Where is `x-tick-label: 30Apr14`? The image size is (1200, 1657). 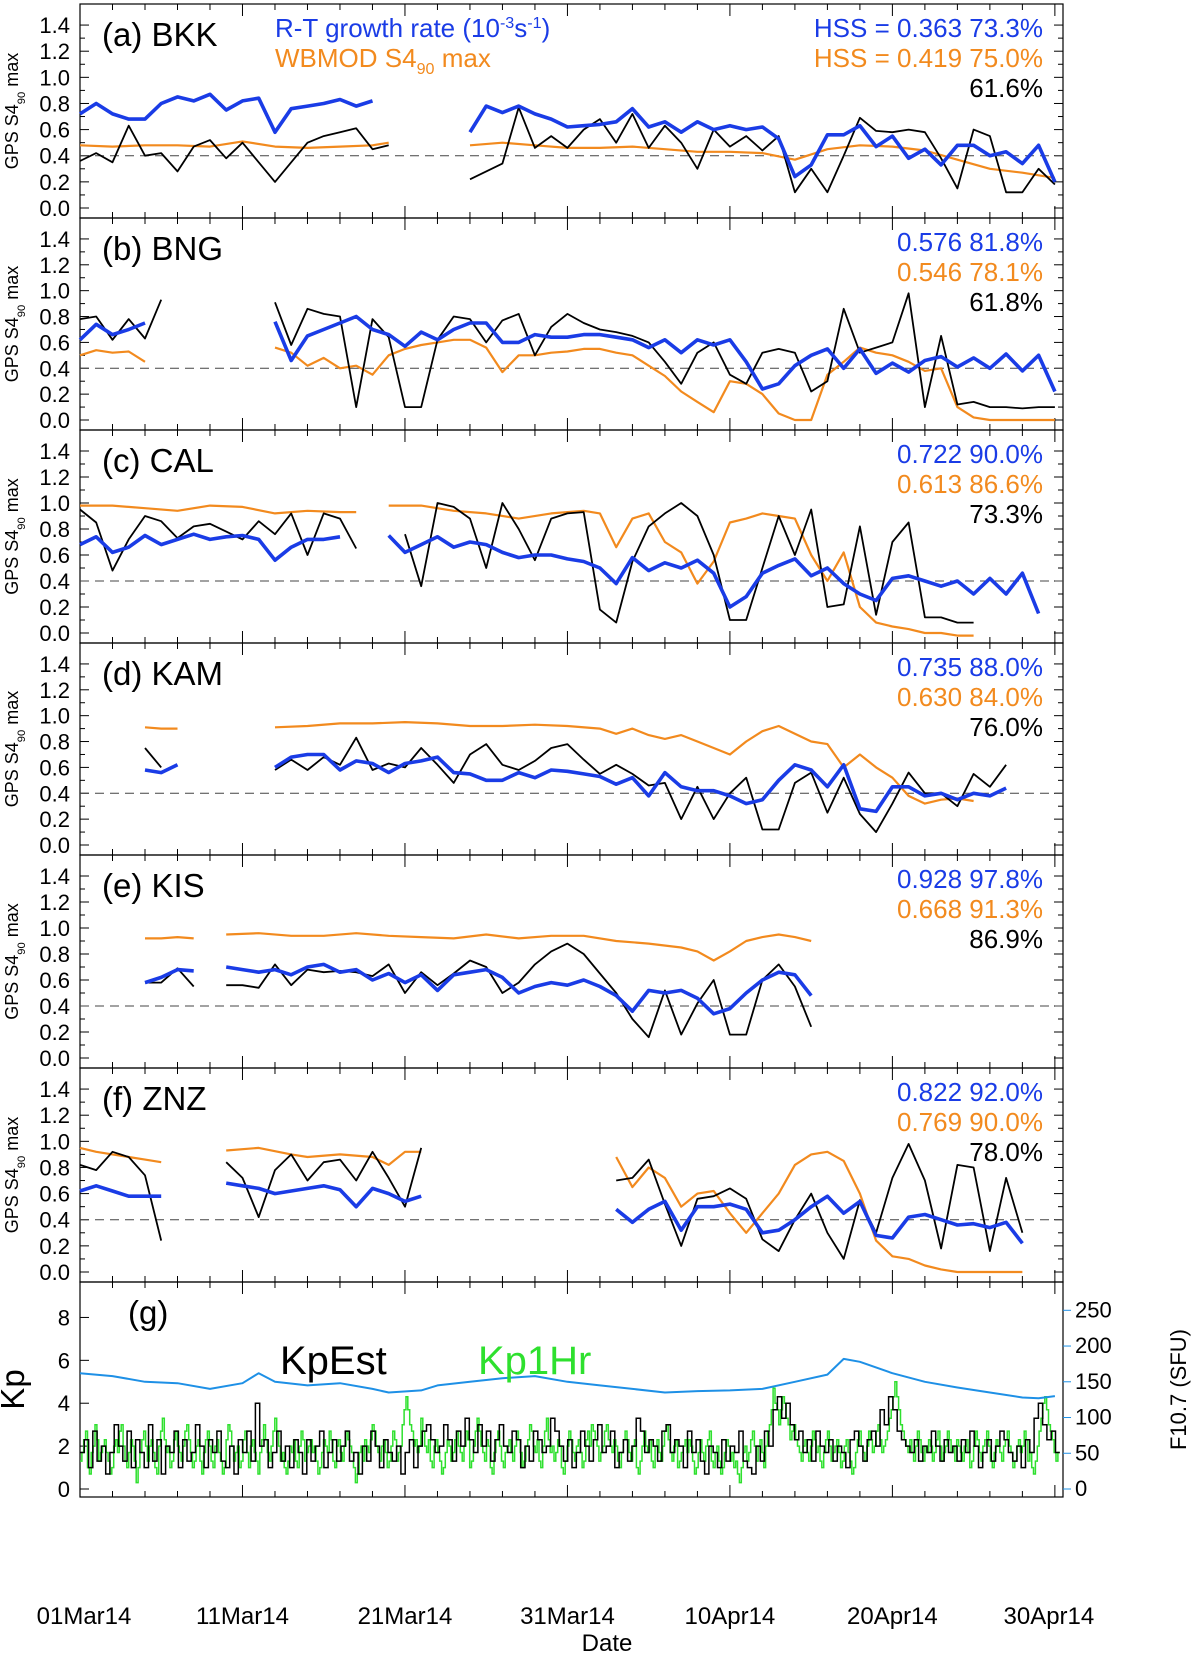
x-tick-label: 30Apr14 is located at coordinates (1049, 1616).